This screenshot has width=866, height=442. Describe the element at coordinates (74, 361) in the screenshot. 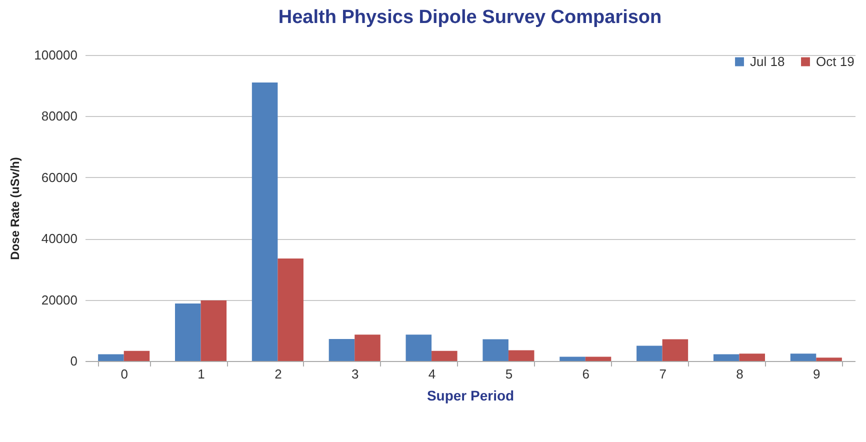

I see `y-tick-label: 0` at that location.